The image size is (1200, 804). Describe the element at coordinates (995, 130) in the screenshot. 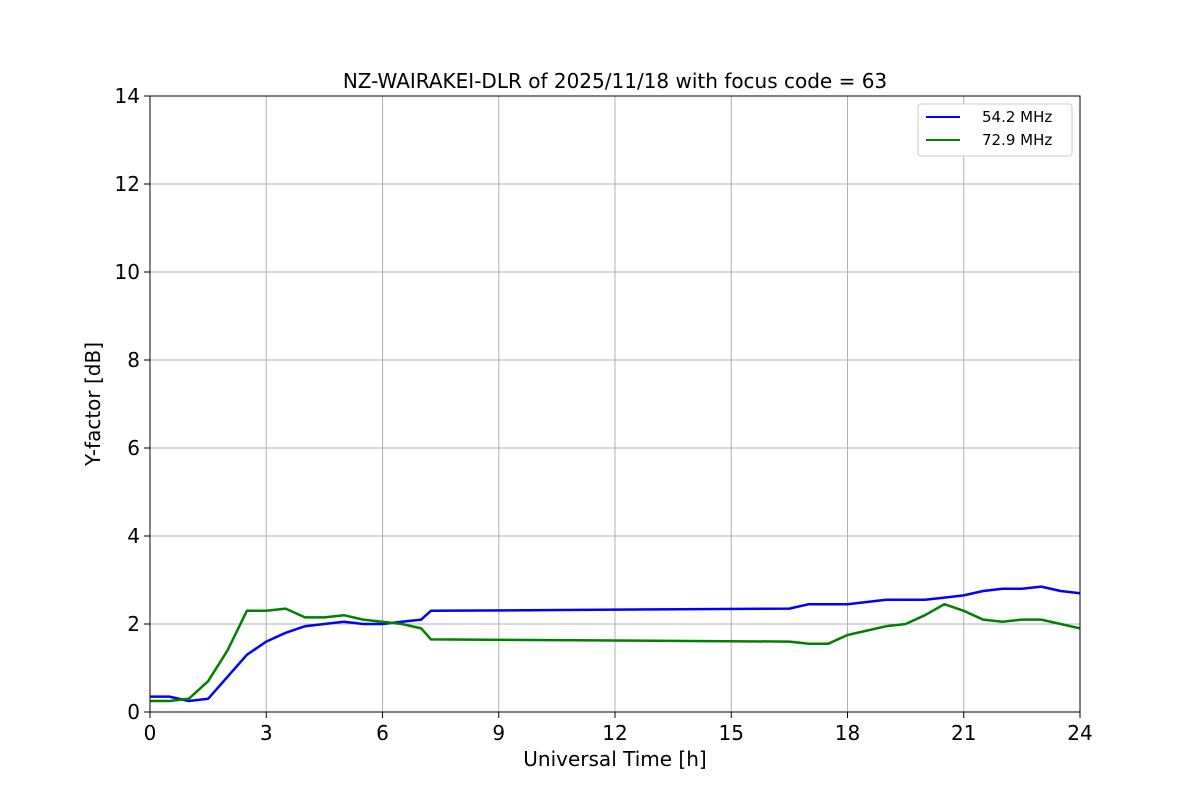

I see `legend: 54.2 MHz 72.9 MHz` at that location.